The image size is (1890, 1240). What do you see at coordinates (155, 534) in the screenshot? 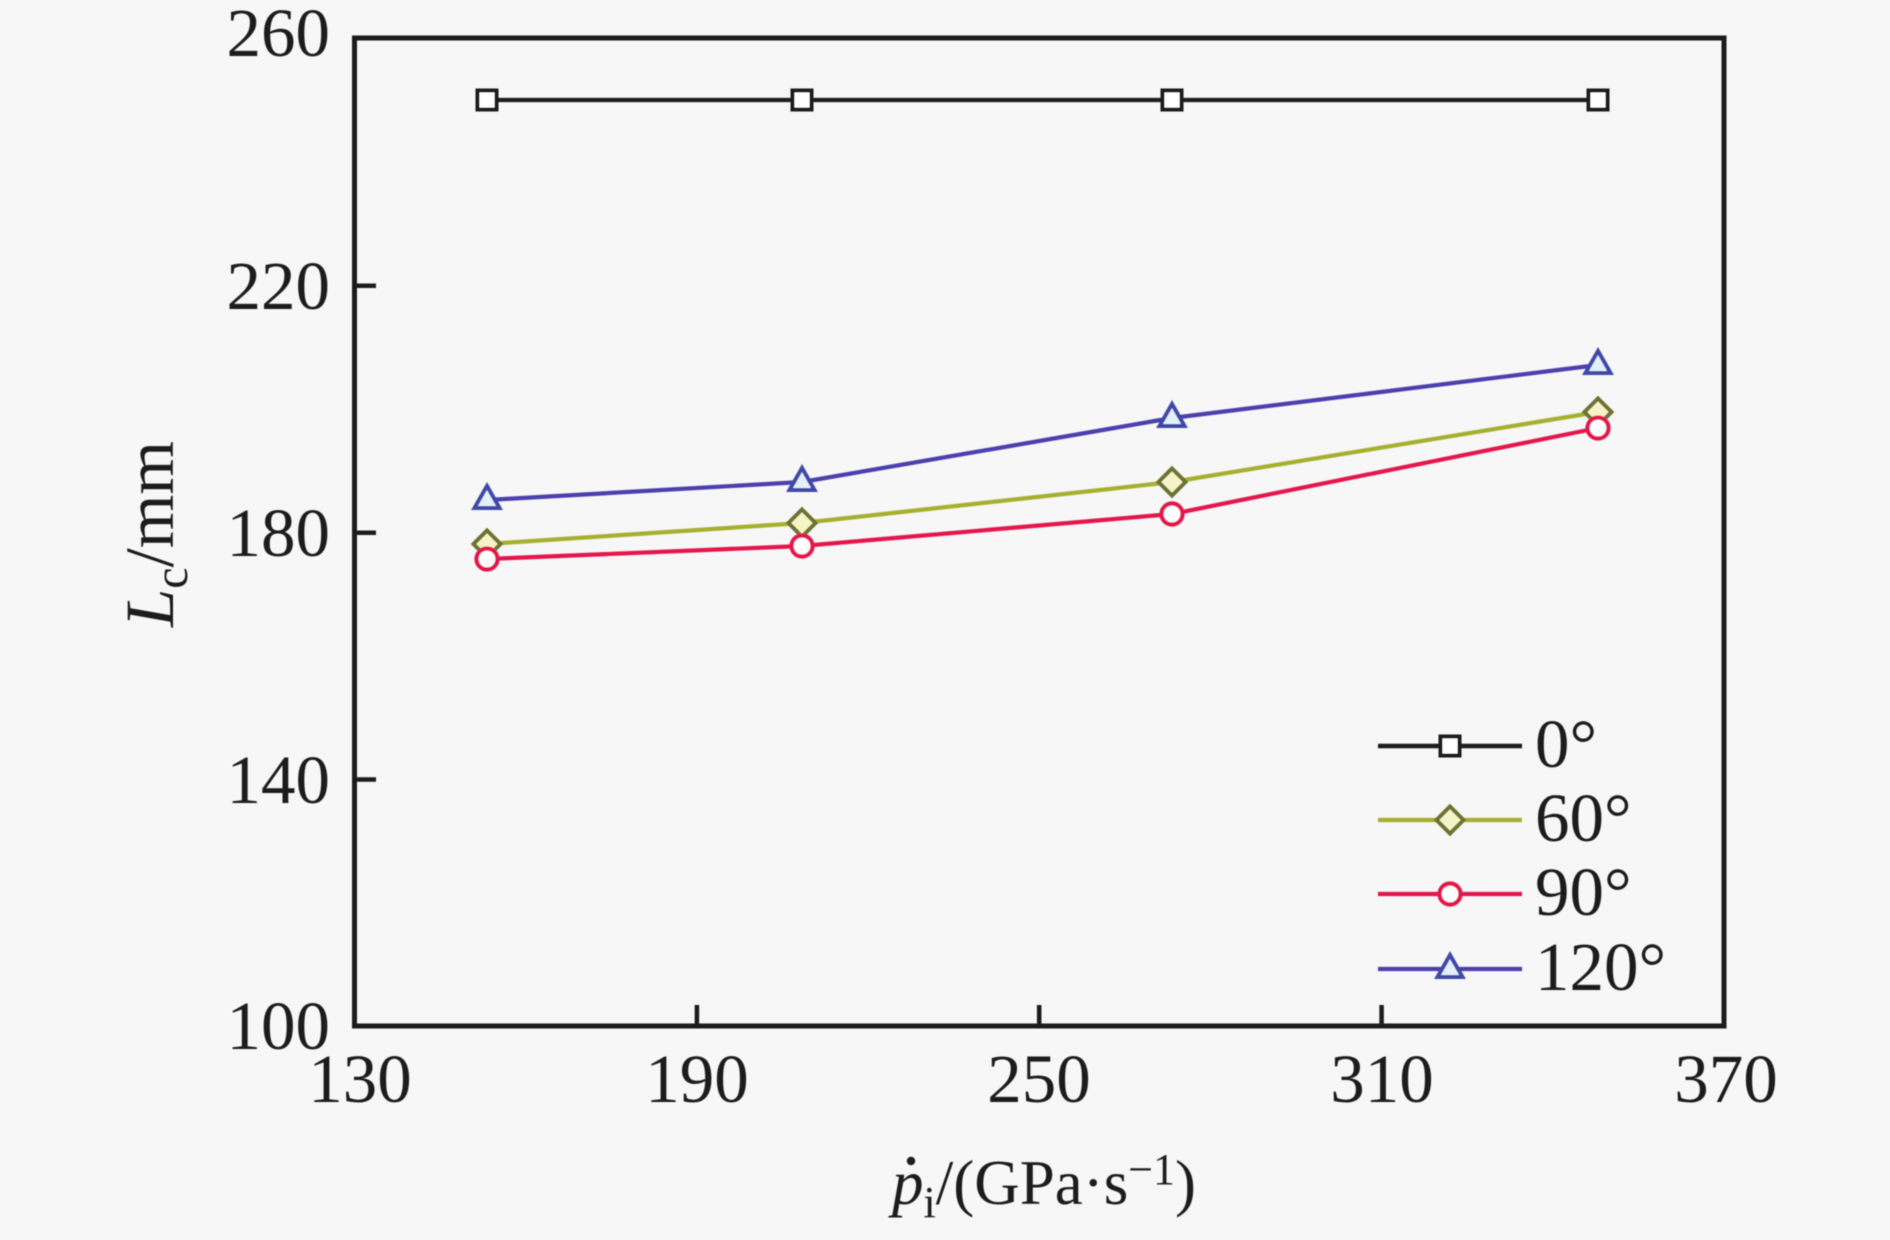
I see `svg-text: Lc/mm` at bounding box center [155, 534].